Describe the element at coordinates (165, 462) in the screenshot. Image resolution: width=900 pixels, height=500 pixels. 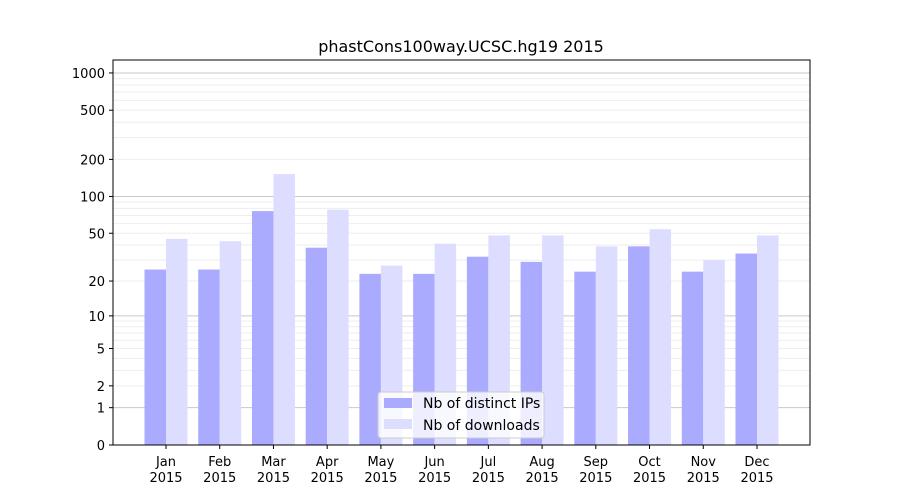
I see `x-tick-label: Jan` at that location.